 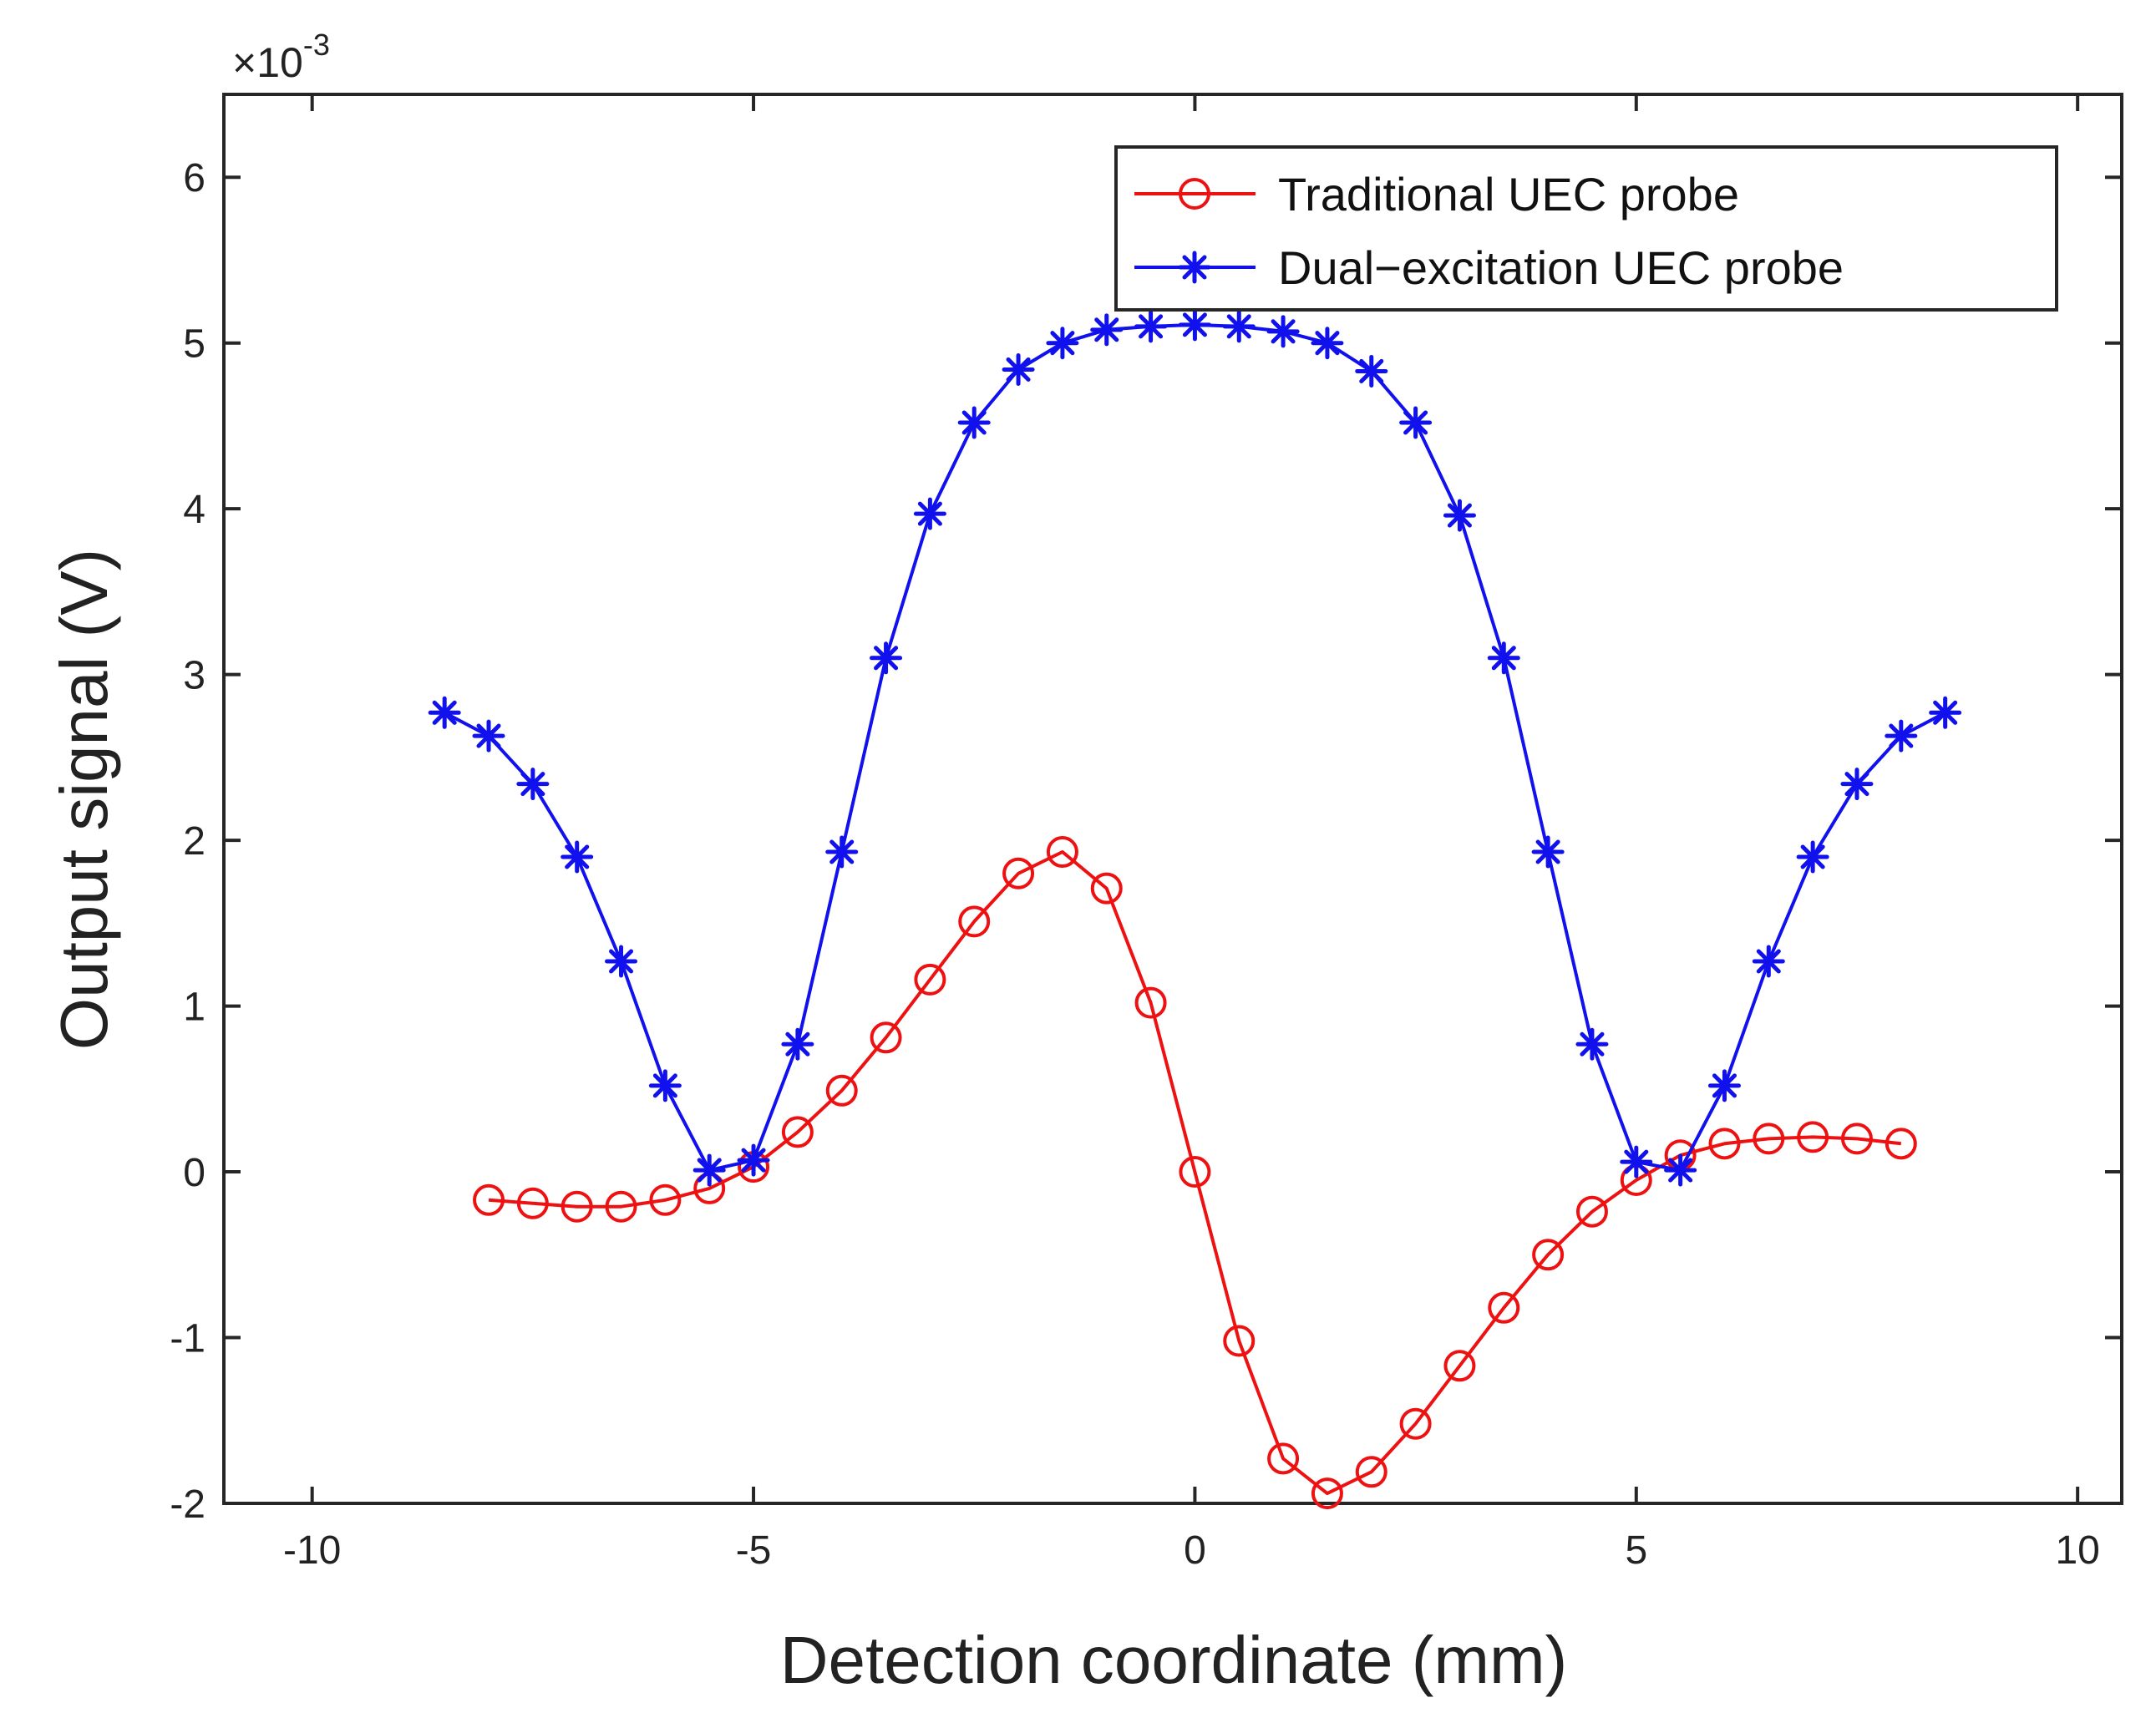 I want to click on y-tick-label: 3, so click(x=194, y=676).